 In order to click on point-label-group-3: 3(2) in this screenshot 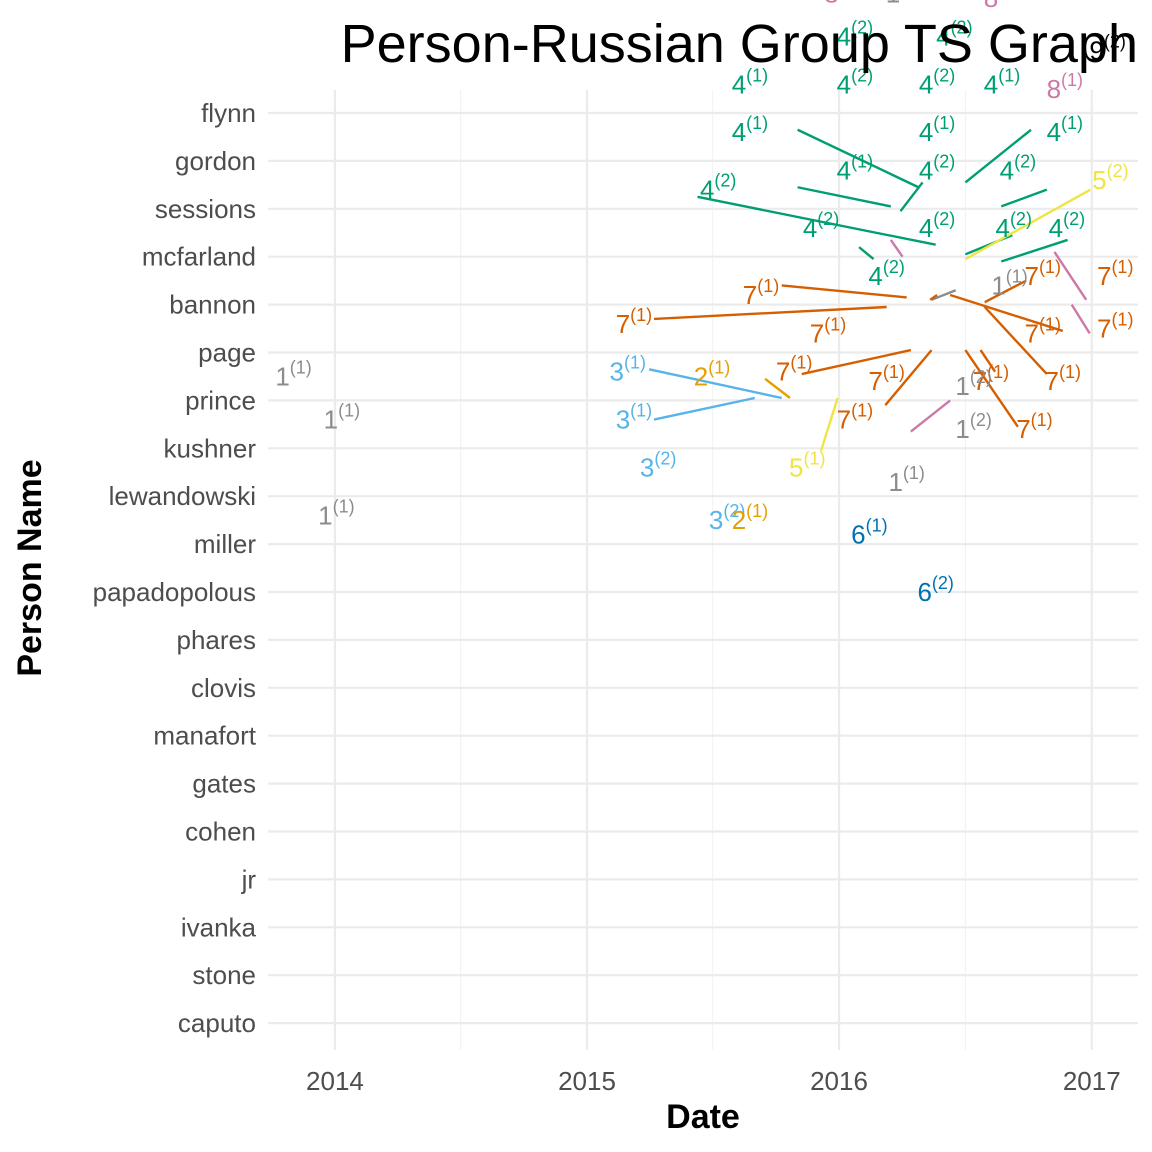, I will do `click(658, 465)`.